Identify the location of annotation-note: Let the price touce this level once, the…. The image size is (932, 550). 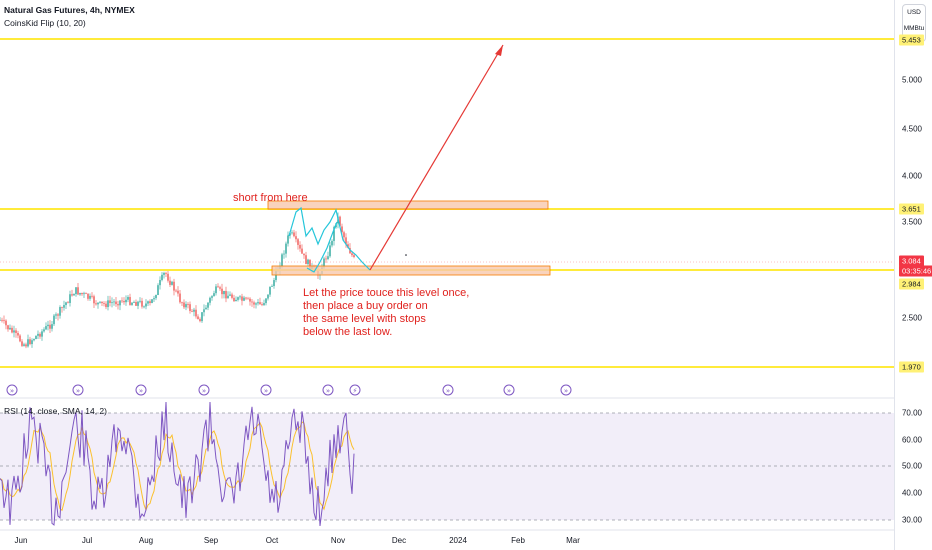
(386, 312).